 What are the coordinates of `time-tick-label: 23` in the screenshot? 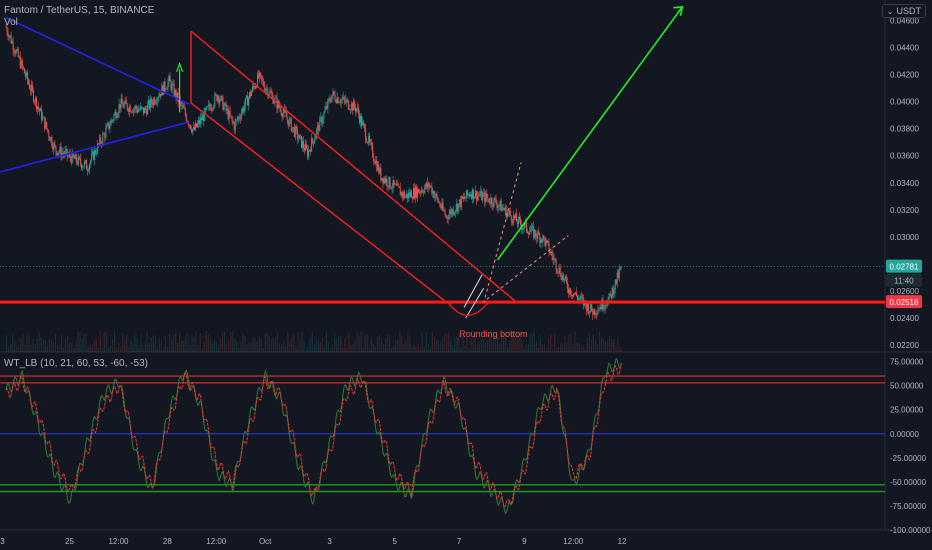 It's located at (2, 541).